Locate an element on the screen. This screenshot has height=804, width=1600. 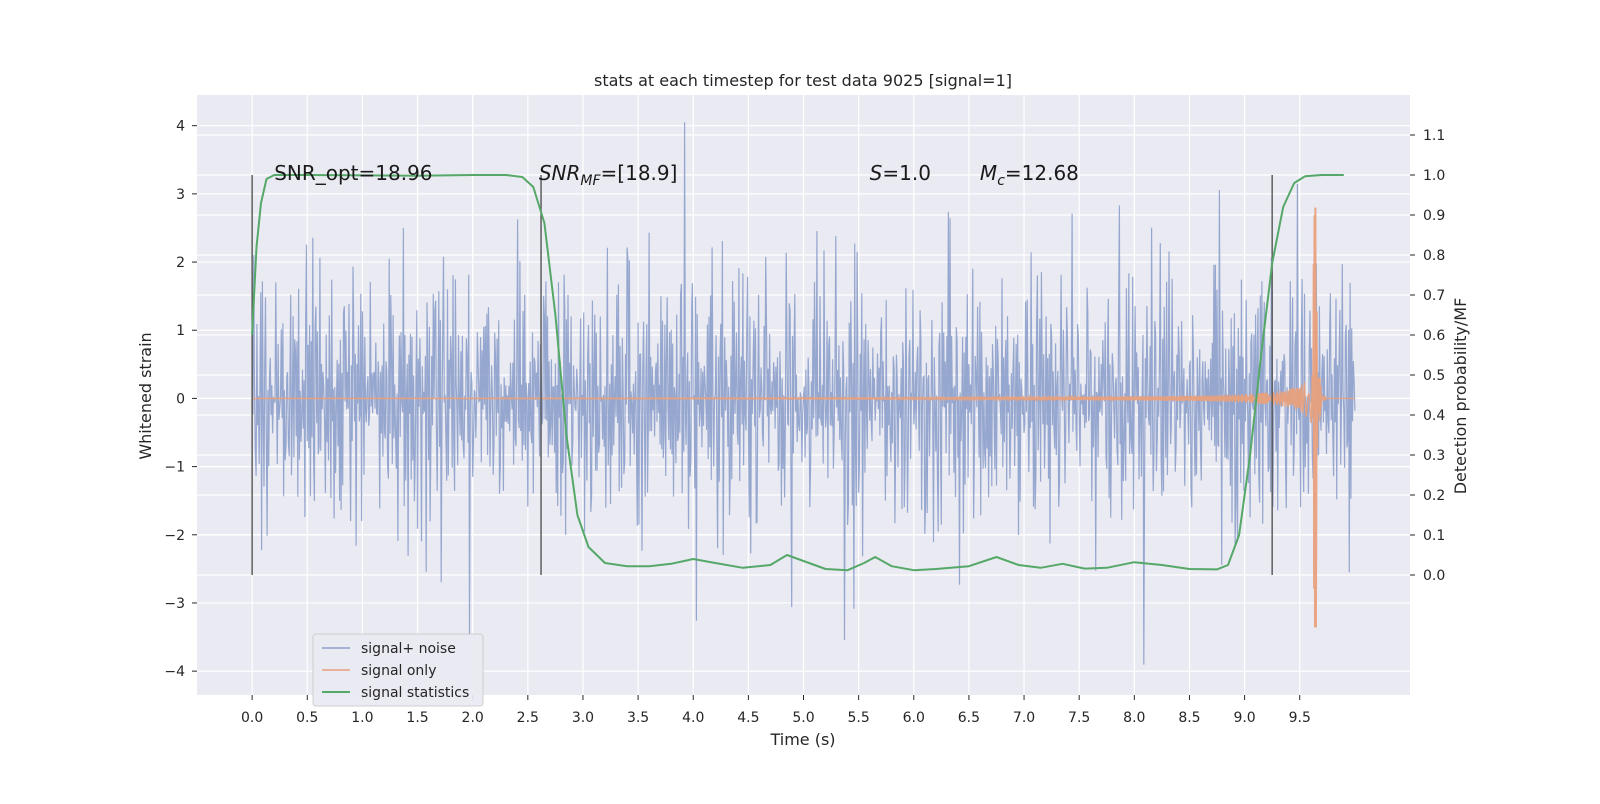
x-tick-label: 3.0 is located at coordinates (583, 718).